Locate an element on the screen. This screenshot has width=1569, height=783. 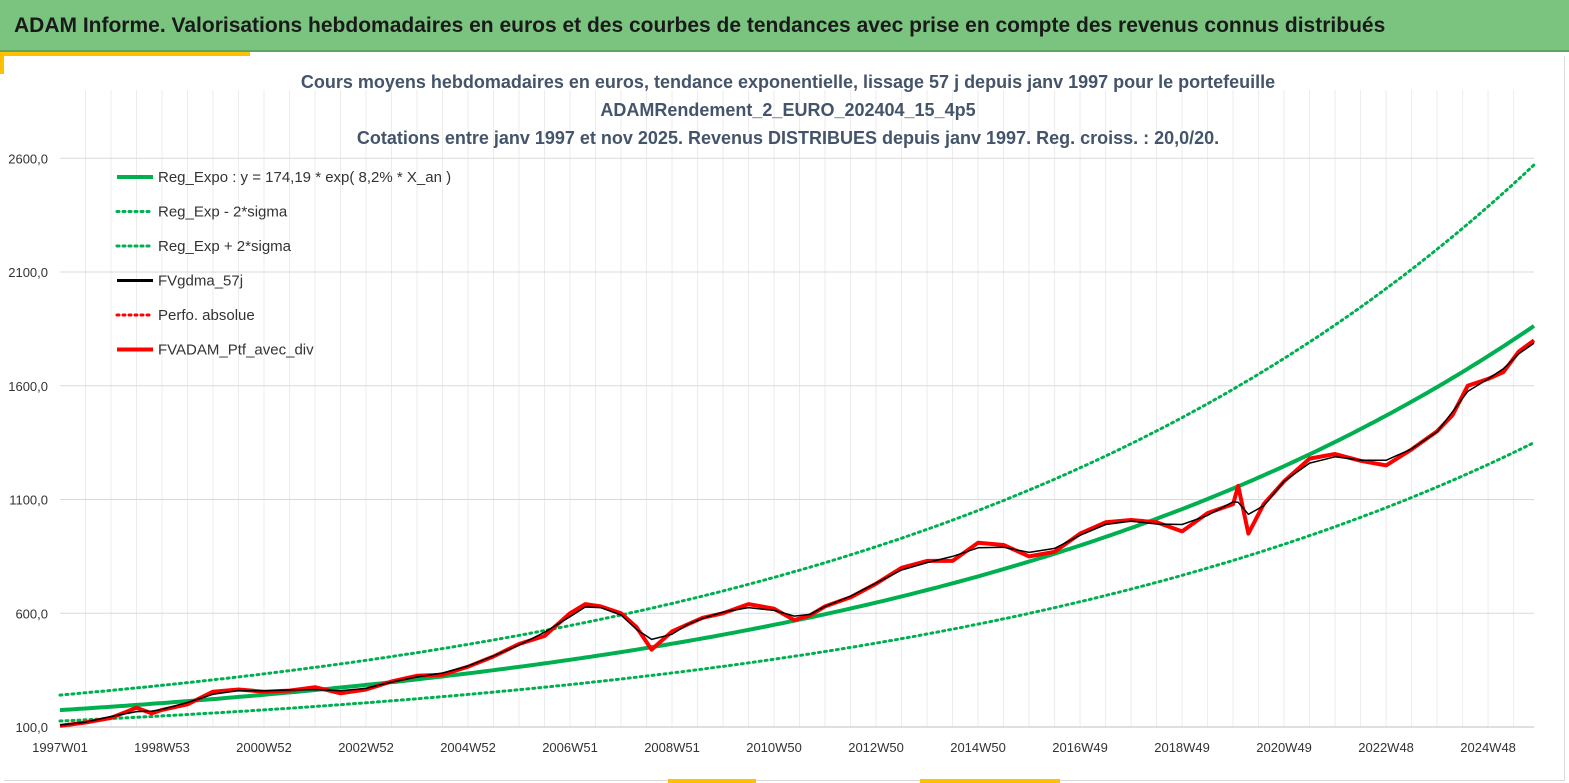
x-tick-label: 2024W48 is located at coordinates (1488, 747).